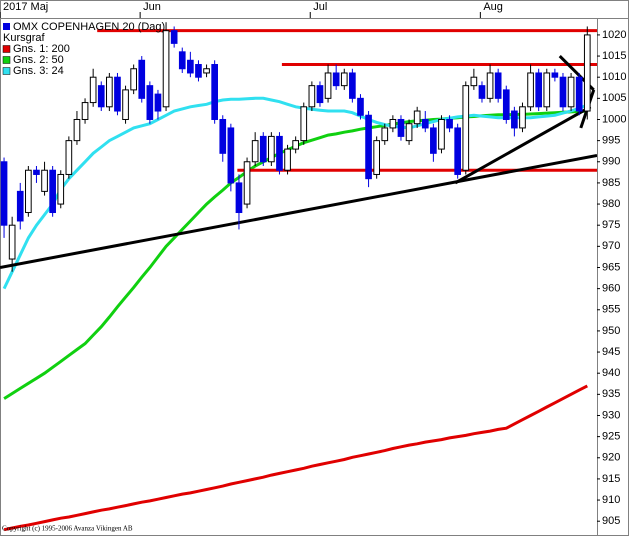  I want to click on legend-label: Gns. 3: 24, so click(38, 71).